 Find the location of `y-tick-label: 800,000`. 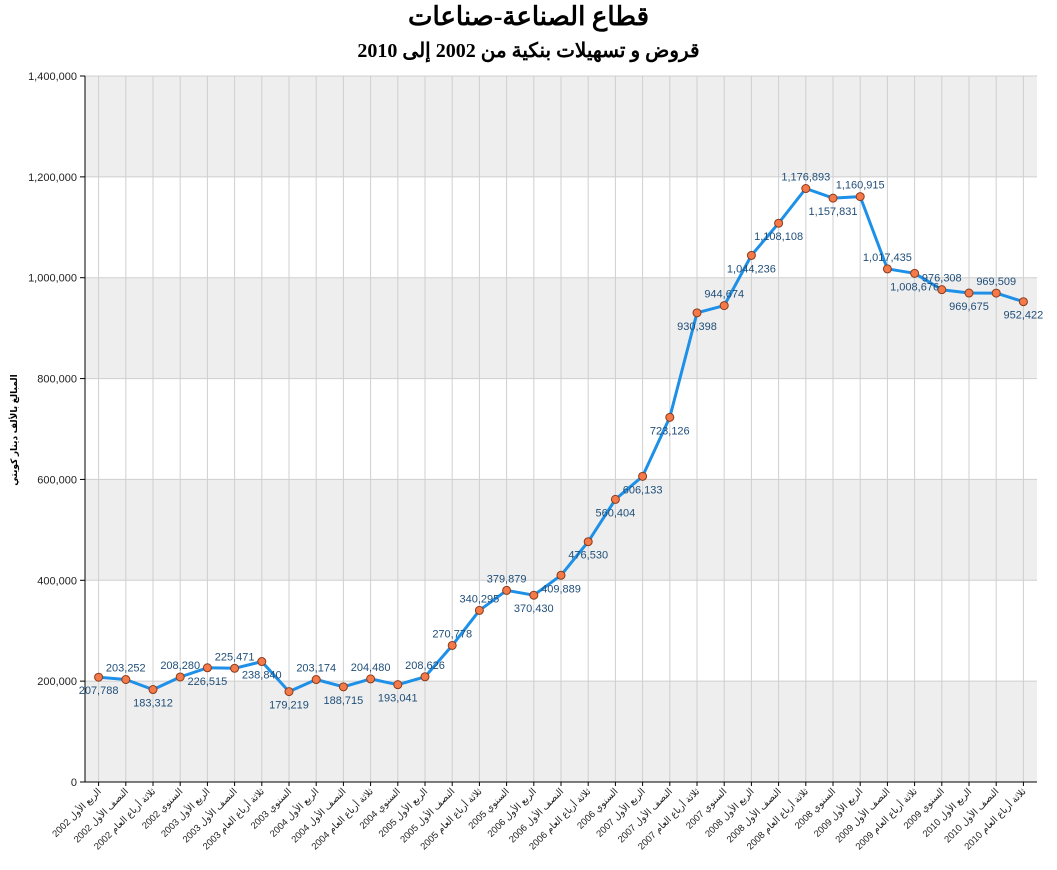

y-tick-label: 800,000 is located at coordinates (57, 380).